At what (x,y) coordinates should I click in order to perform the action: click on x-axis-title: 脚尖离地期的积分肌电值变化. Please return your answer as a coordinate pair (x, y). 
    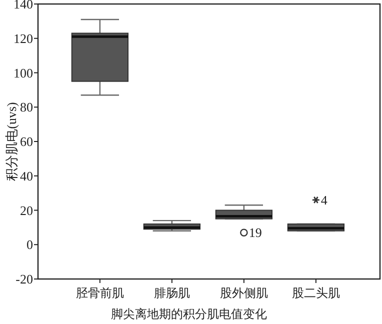
    Looking at the image, I should click on (189, 314).